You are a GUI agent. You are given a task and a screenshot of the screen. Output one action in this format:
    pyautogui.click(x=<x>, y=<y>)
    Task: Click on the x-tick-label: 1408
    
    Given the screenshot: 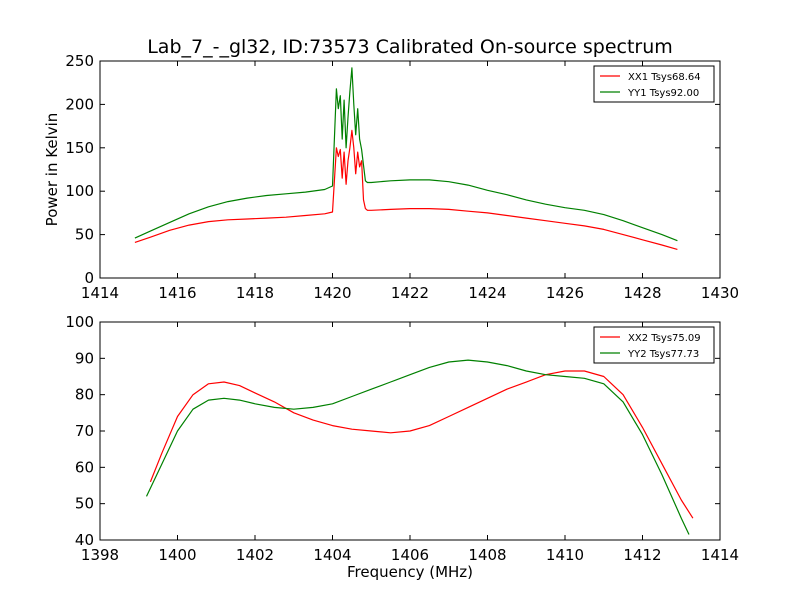 What is the action you would take?
    pyautogui.click(x=487, y=555)
    